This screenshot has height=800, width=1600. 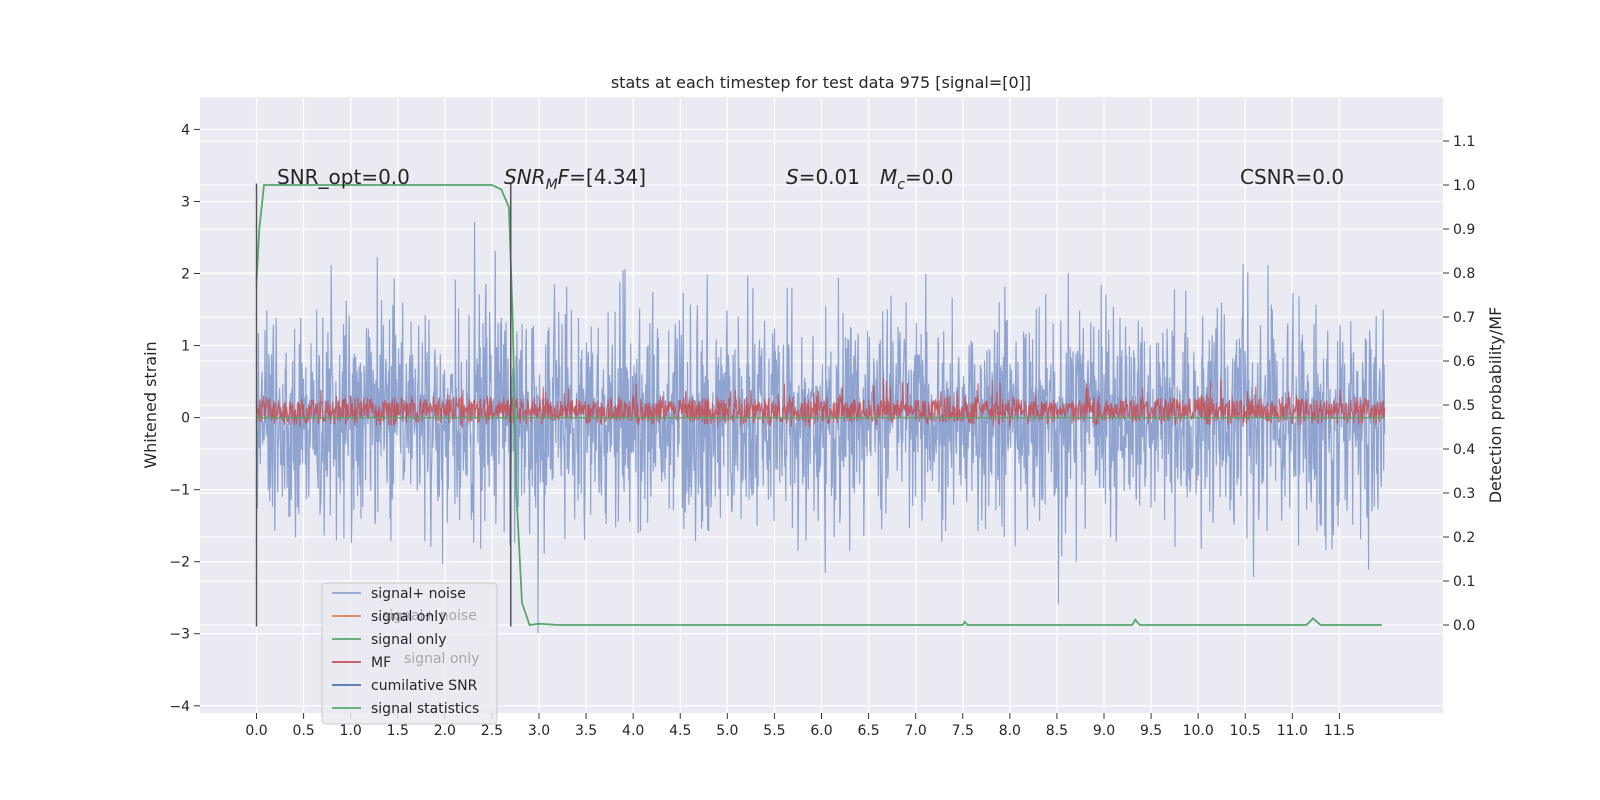 I want to click on y-axis-right-ticks: 1.1 1.0 0.9 0.8 0.7 0.6 0.5 0.4 0.3 0.2 0.1 0.0, so click(x=1459, y=384).